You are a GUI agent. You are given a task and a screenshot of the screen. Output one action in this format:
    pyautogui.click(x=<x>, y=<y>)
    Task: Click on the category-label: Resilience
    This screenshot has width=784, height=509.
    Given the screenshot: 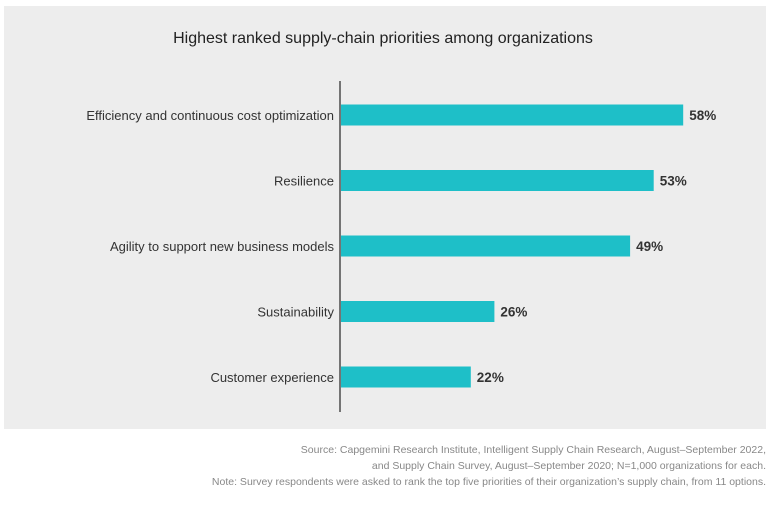 What is the action you would take?
    pyautogui.click(x=304, y=181)
    